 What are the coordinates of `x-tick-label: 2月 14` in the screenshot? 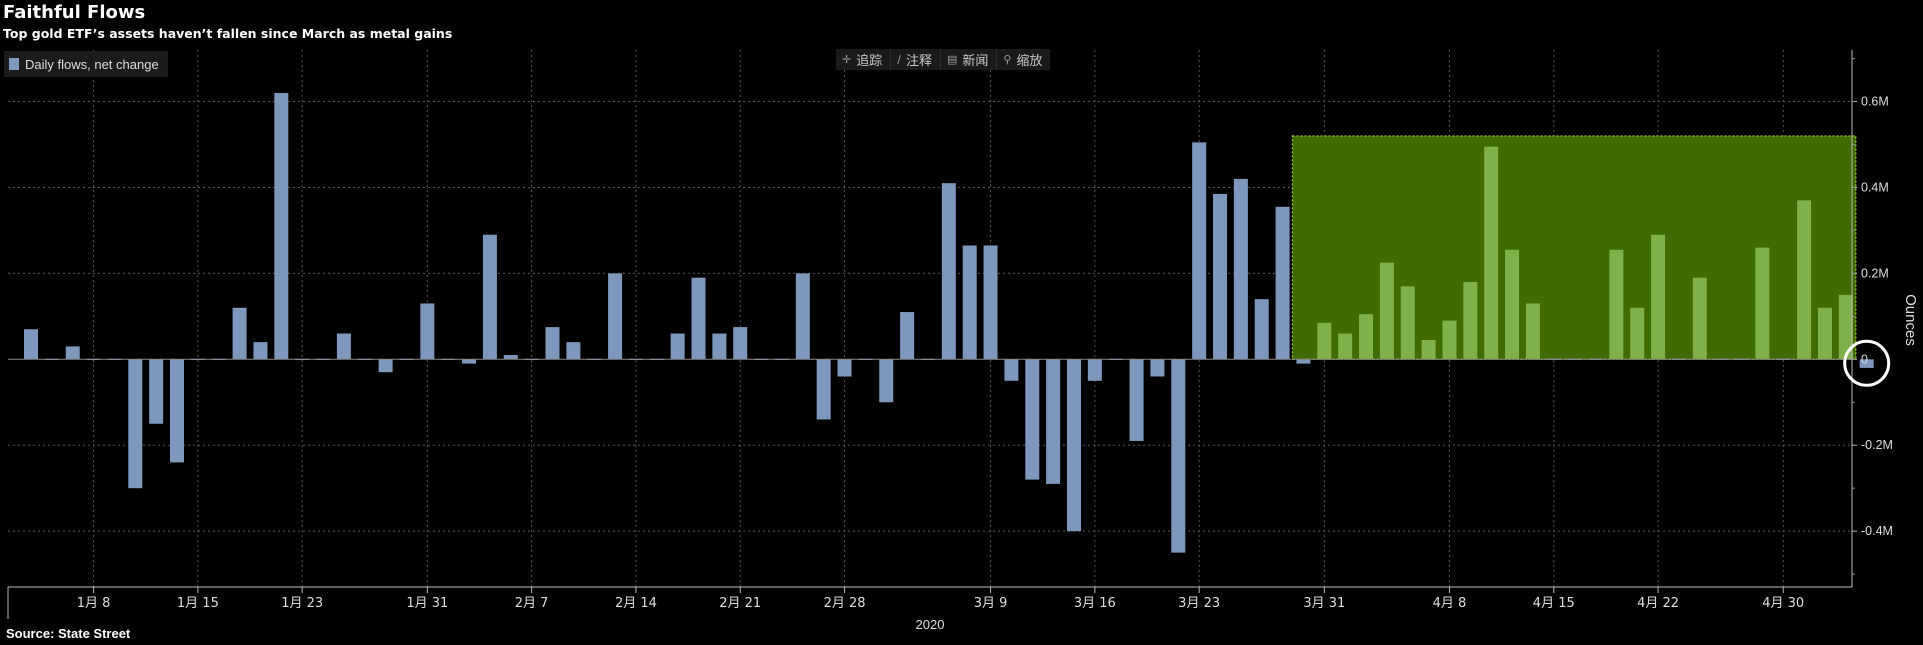 It's located at (636, 603).